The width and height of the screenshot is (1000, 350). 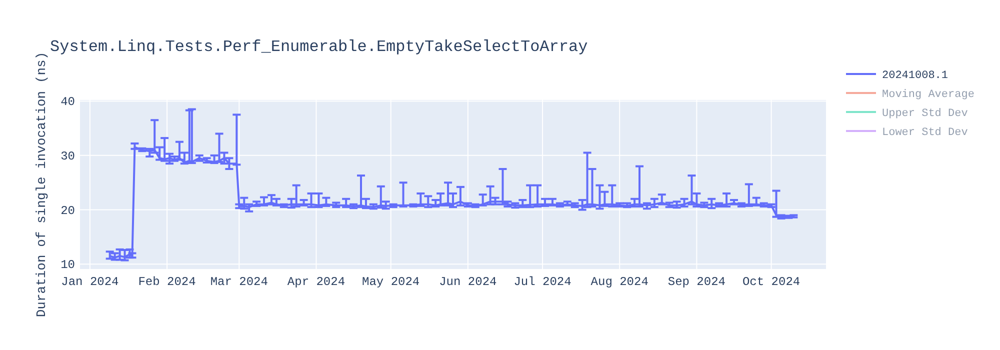 What do you see at coordinates (543, 282) in the screenshot?
I see `x-tick-label: Jul 2024` at bounding box center [543, 282].